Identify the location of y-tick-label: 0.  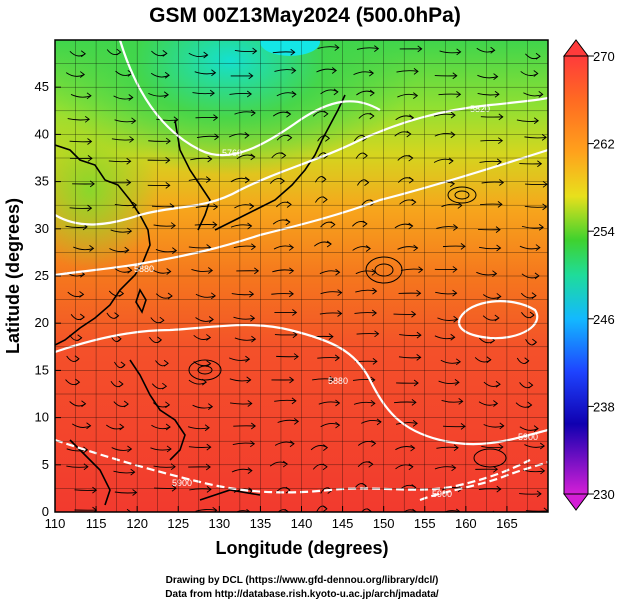
(45, 511).